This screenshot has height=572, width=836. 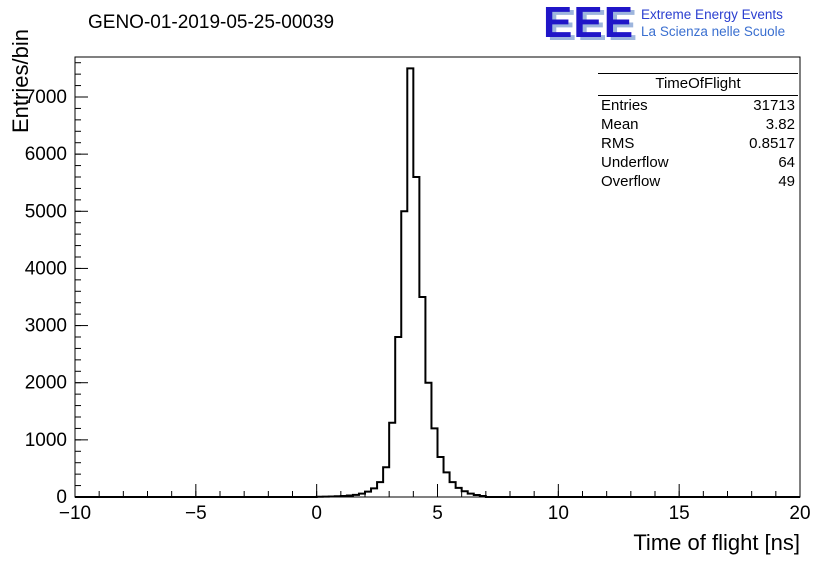 What do you see at coordinates (698, 162) in the screenshot?
I see `stats-row: Underflow 64` at bounding box center [698, 162].